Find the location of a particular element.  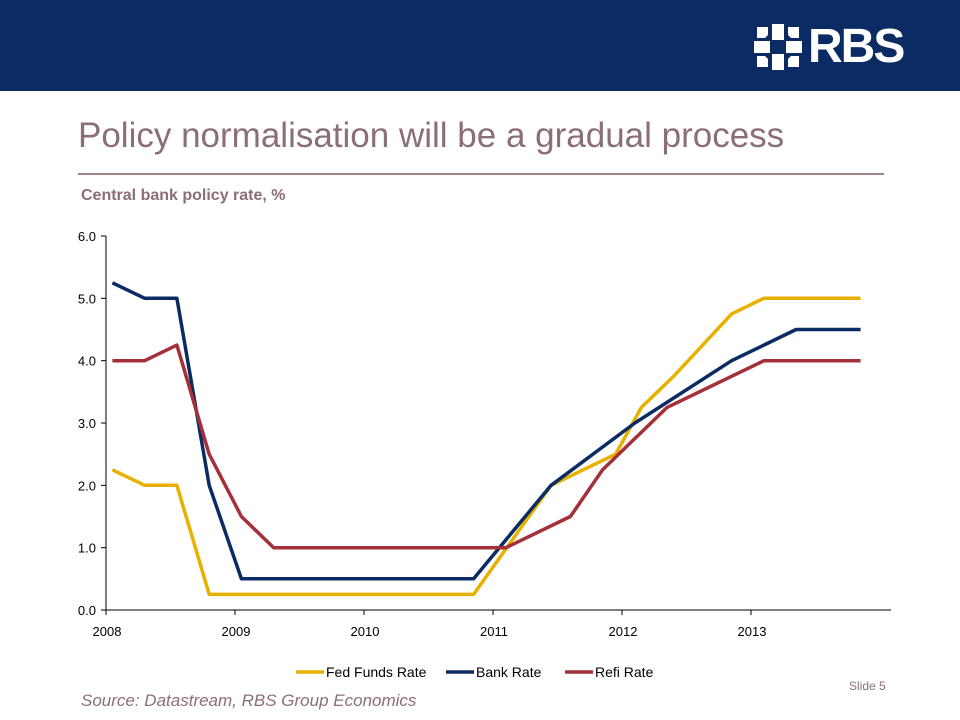

y-tick-label: 0.0 is located at coordinates (87, 610).